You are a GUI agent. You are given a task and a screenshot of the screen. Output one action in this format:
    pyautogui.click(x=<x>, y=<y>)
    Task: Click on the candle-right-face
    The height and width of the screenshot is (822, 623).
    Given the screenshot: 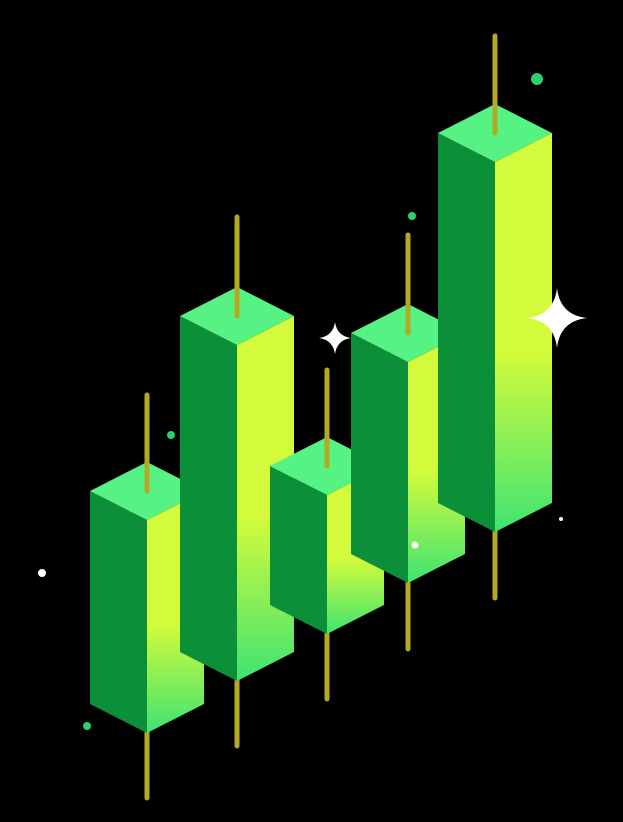 What is the action you would take?
    pyautogui.click(x=523, y=332)
    